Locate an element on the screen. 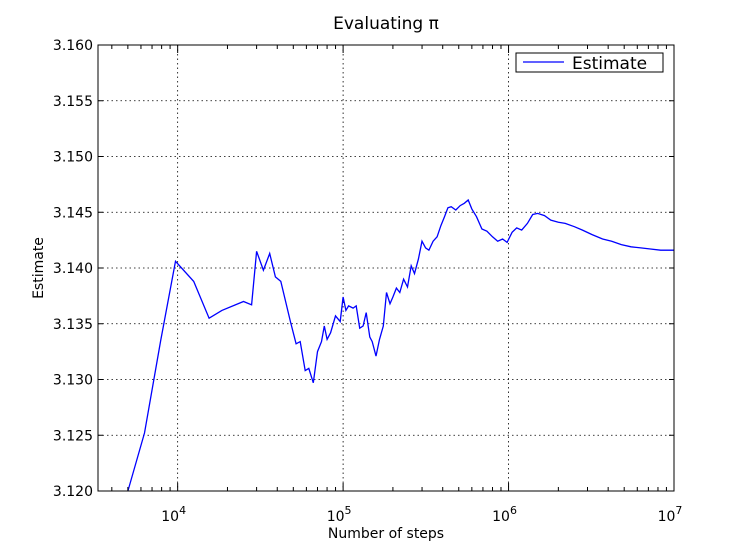 The height and width of the screenshot is (556, 733). y-tick-label: 3.155 is located at coordinates (73, 102).